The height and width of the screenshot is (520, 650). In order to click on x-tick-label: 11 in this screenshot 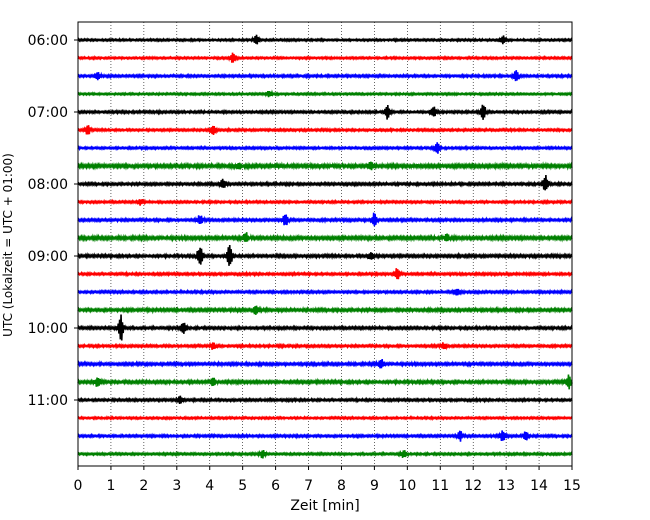, I will do `click(440, 486)`.